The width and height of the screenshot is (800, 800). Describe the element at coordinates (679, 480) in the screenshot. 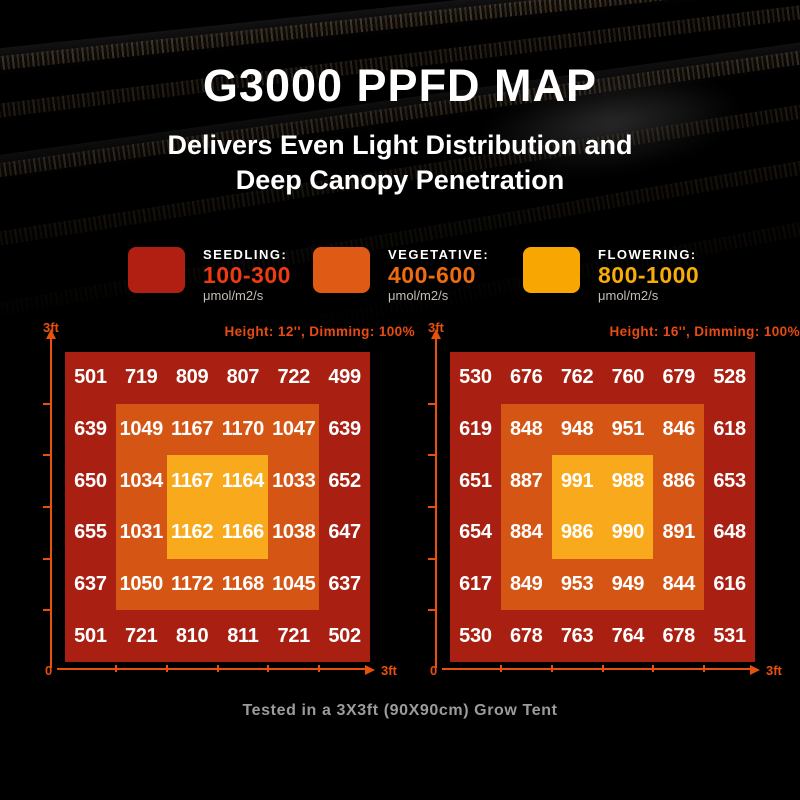

I see `ppfd-cell: 886` at that location.